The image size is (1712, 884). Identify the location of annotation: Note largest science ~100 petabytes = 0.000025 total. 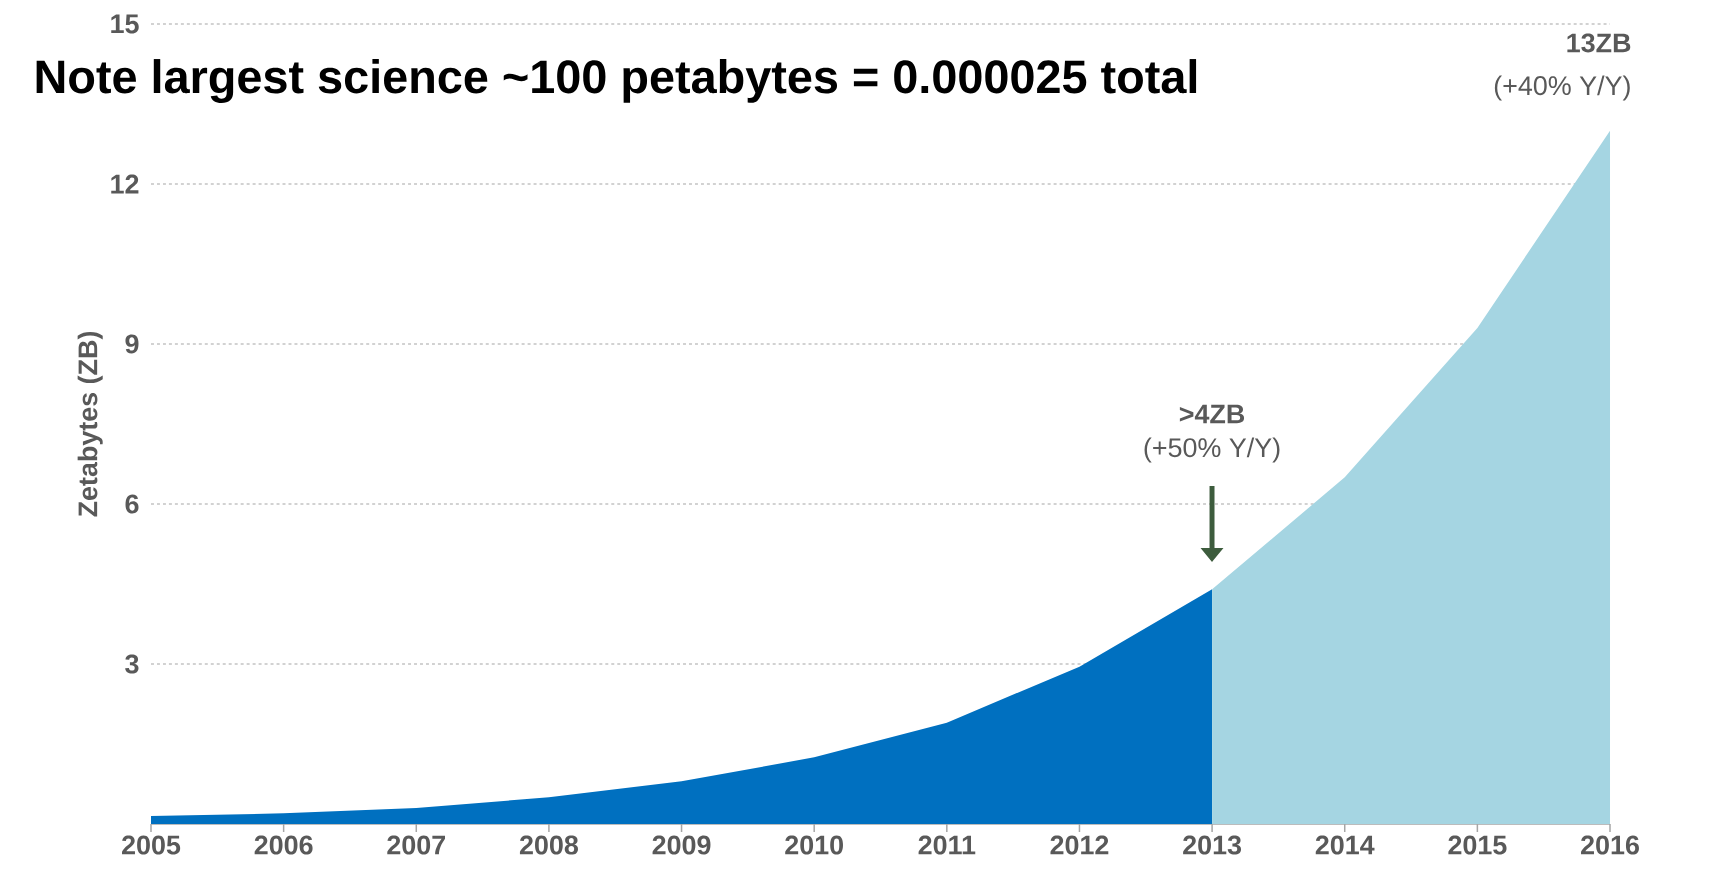
(616, 81).